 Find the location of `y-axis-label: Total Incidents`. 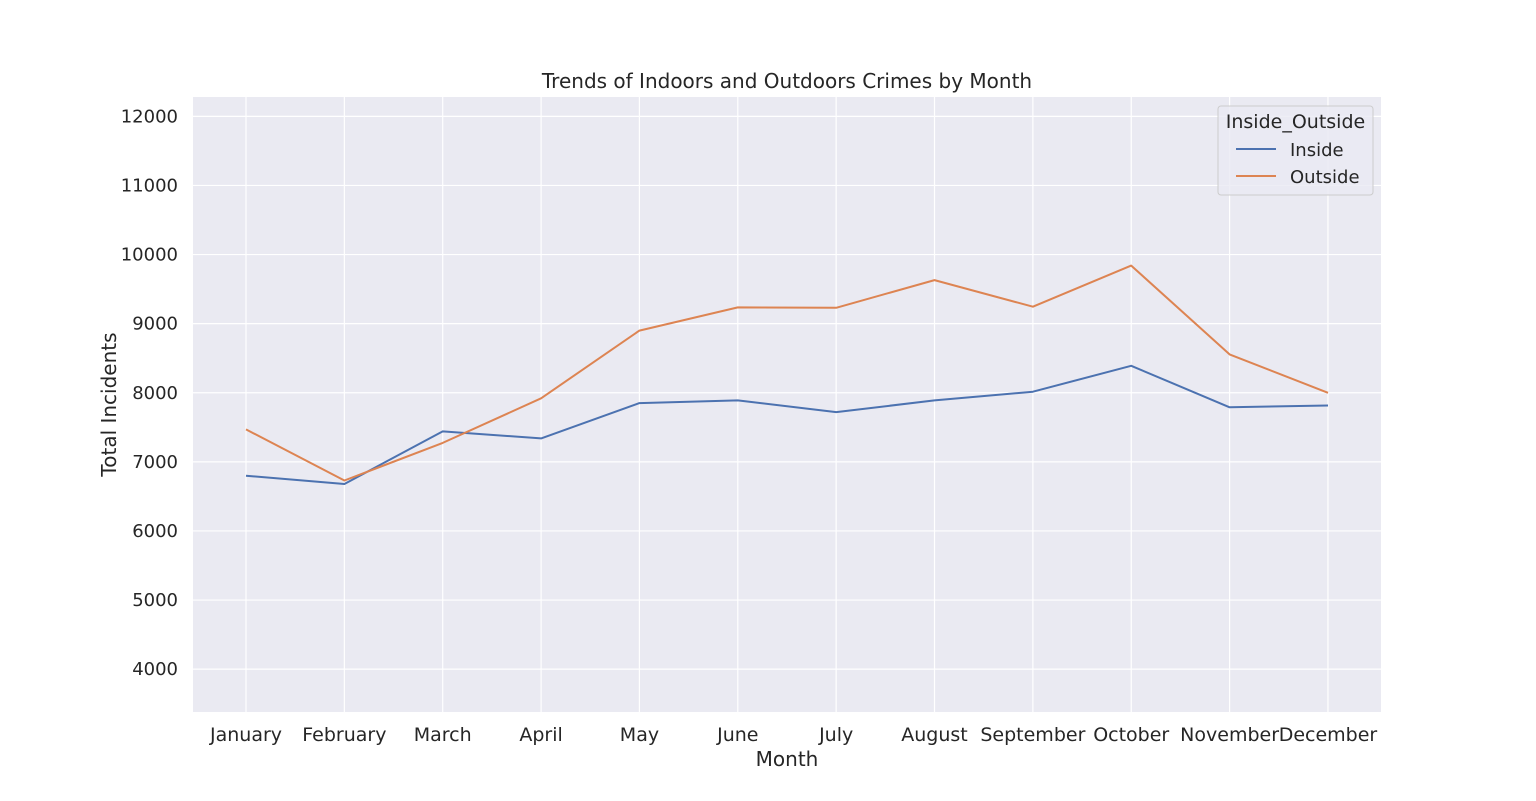

y-axis-label: Total Incidents is located at coordinates (109, 404).